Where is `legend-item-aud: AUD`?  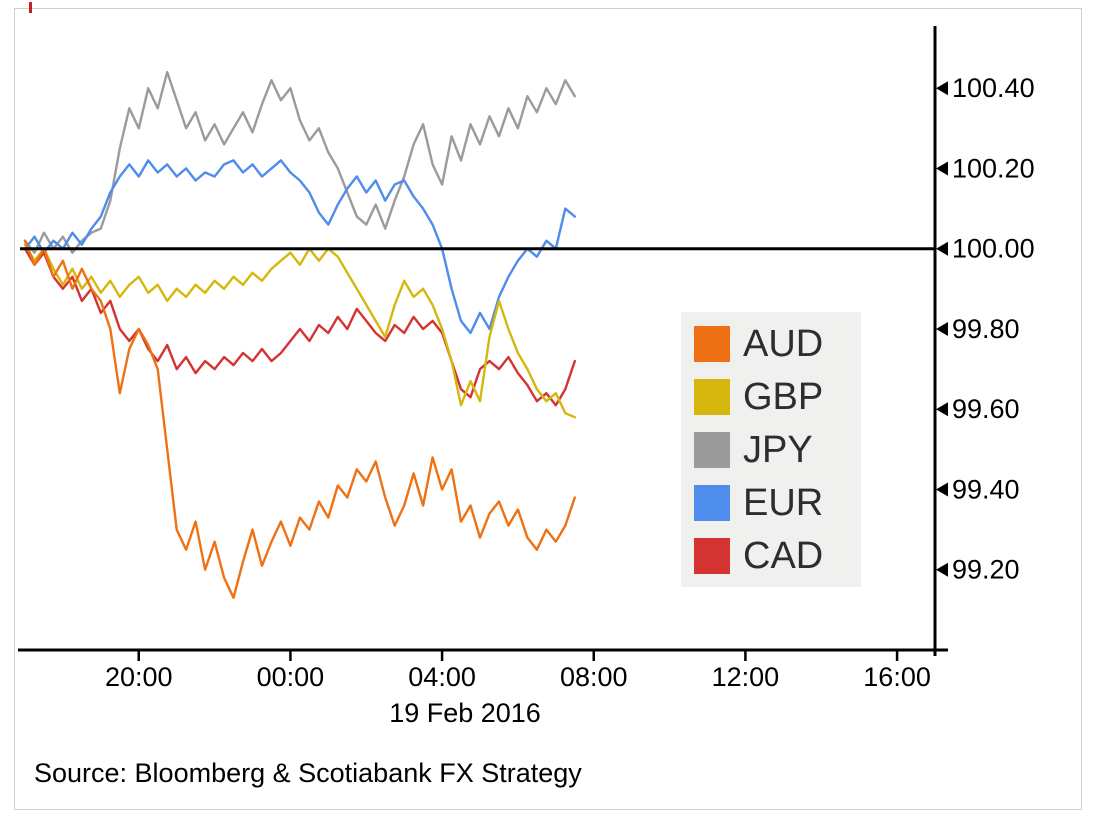 legend-item-aud: AUD is located at coordinates (777, 344).